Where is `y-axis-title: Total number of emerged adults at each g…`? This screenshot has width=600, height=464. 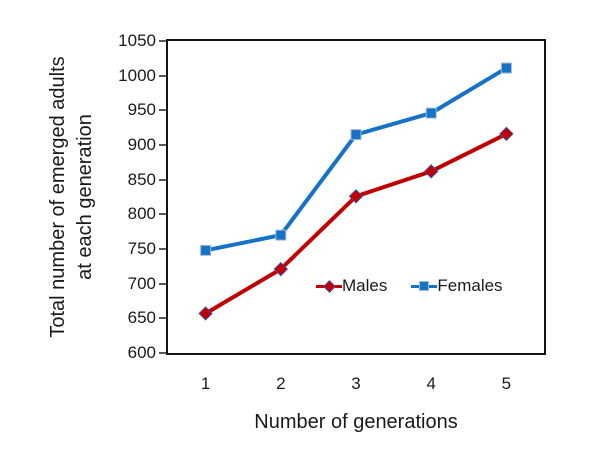
y-axis-title: Total number of emerged adults at each g… is located at coordinates (72, 196).